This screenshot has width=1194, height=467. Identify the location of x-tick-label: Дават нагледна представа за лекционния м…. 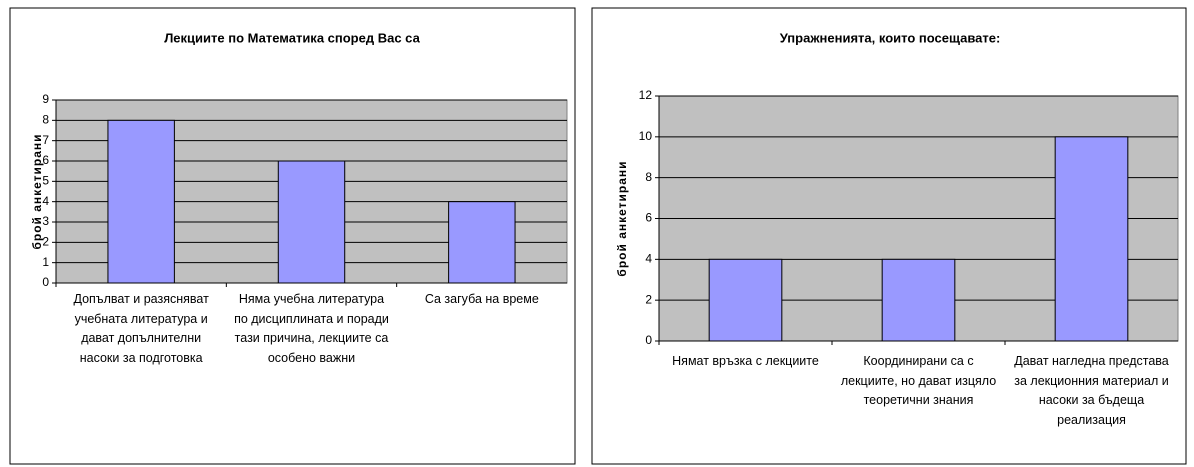
(1091, 390).